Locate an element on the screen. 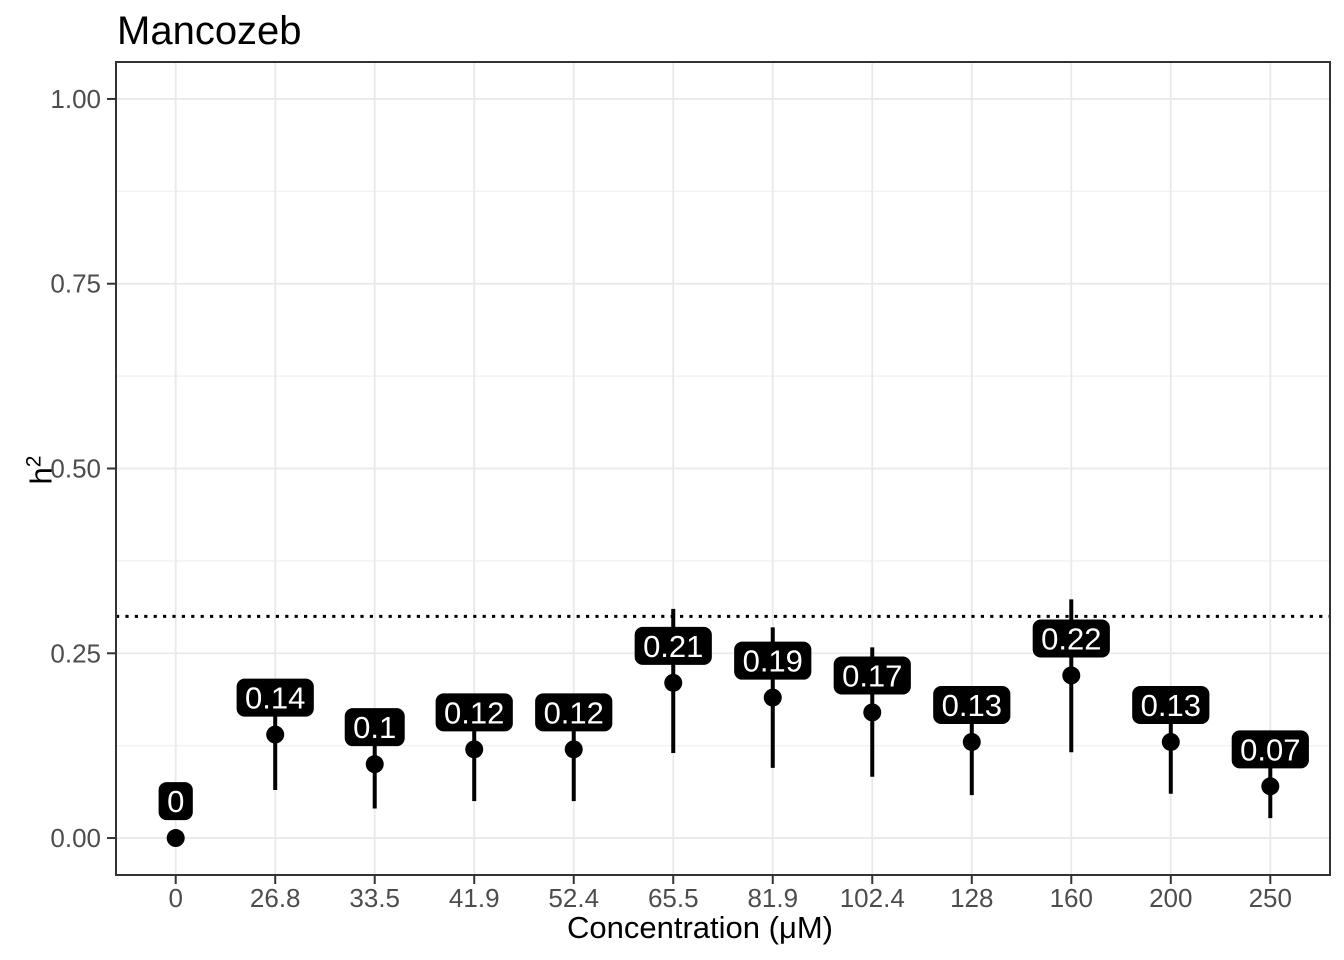  x-tick-label: 41.9 is located at coordinates (474, 898).